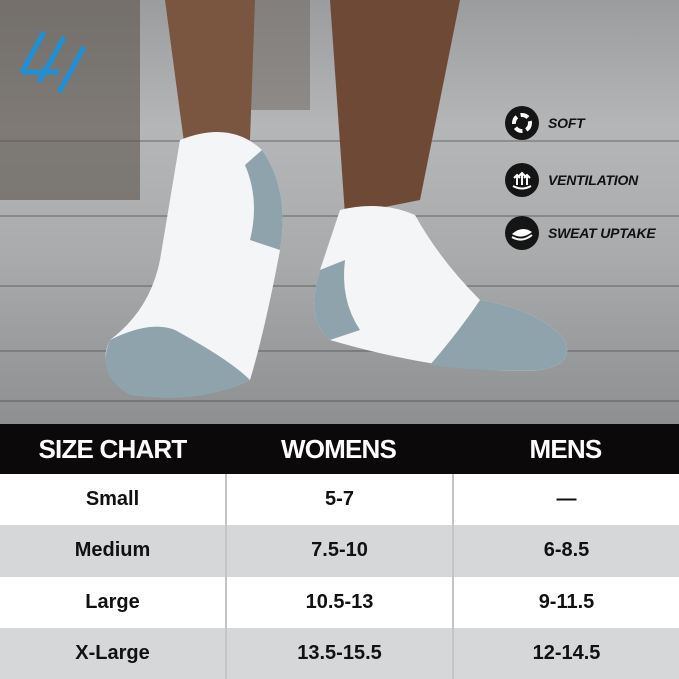 The image size is (679, 679). What do you see at coordinates (112, 499) in the screenshot?
I see `size-cell: Small` at bounding box center [112, 499].